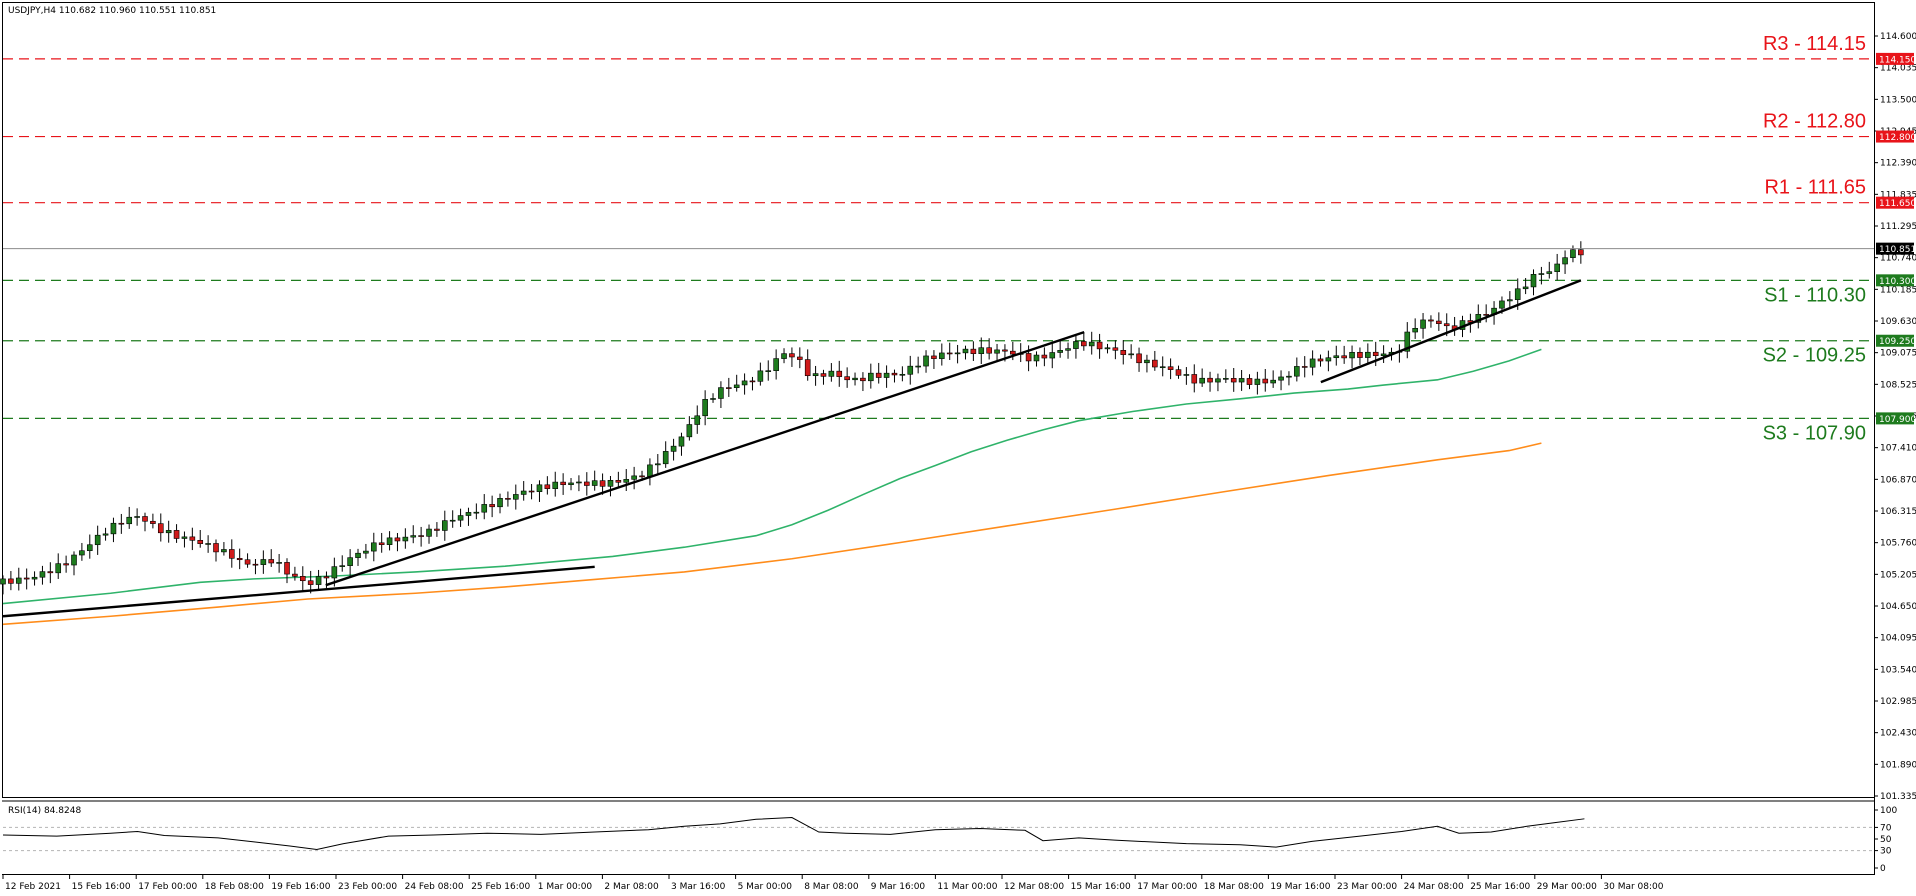 The width and height of the screenshot is (1916, 896). I want to click on level-price-tag-r3, so click(1895, 58).